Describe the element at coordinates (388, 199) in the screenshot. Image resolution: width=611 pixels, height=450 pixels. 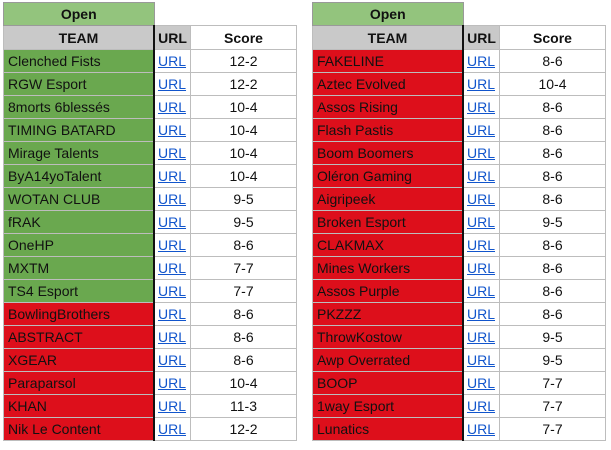
I see `team-name-cell: Aigripeek` at that location.